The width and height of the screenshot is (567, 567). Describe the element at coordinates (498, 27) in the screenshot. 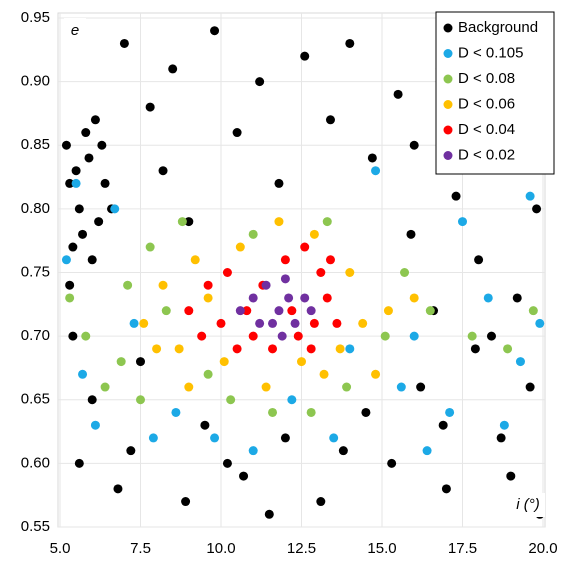

I see `legend-label: Background` at that location.